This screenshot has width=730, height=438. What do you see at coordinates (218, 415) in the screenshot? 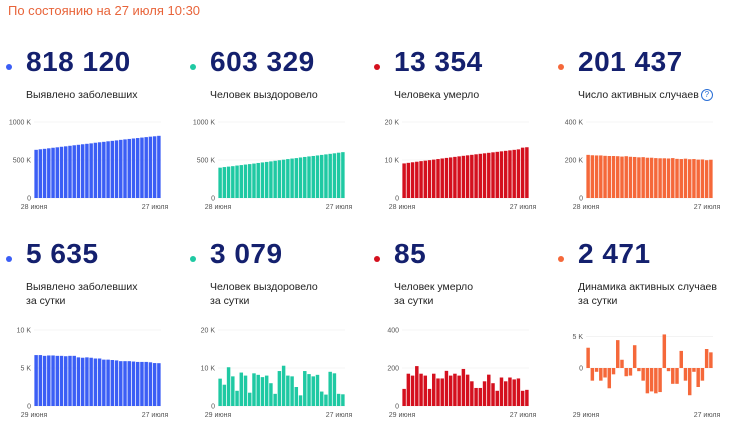
I see `x-tick-label: 29 июня` at bounding box center [218, 415].